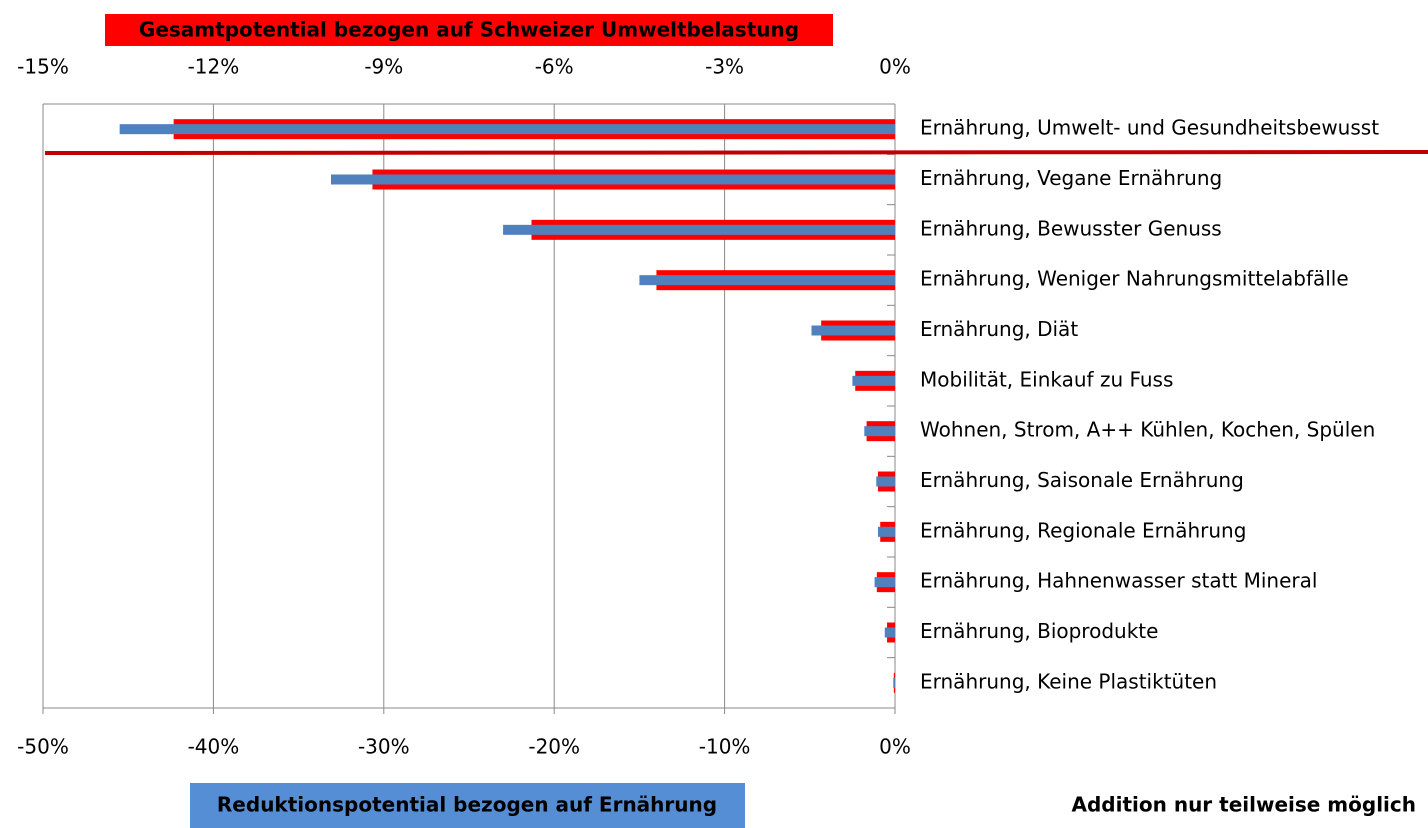  I want to click on top-tick-label: -6%, so click(554, 67).